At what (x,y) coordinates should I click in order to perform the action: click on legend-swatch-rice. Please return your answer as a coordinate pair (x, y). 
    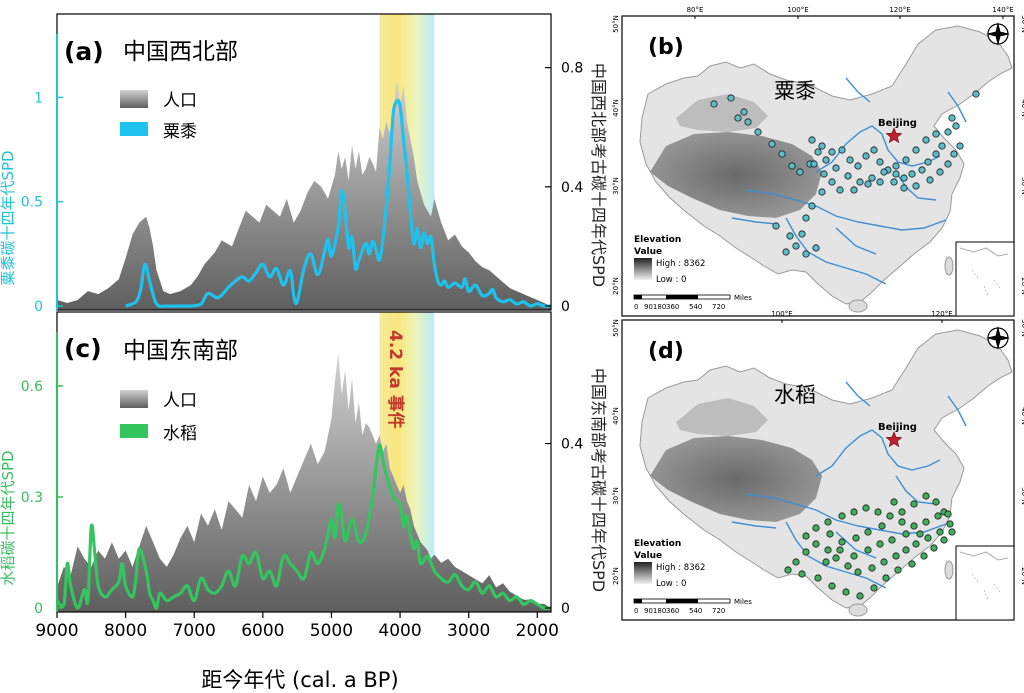
    Looking at the image, I should click on (134, 431).